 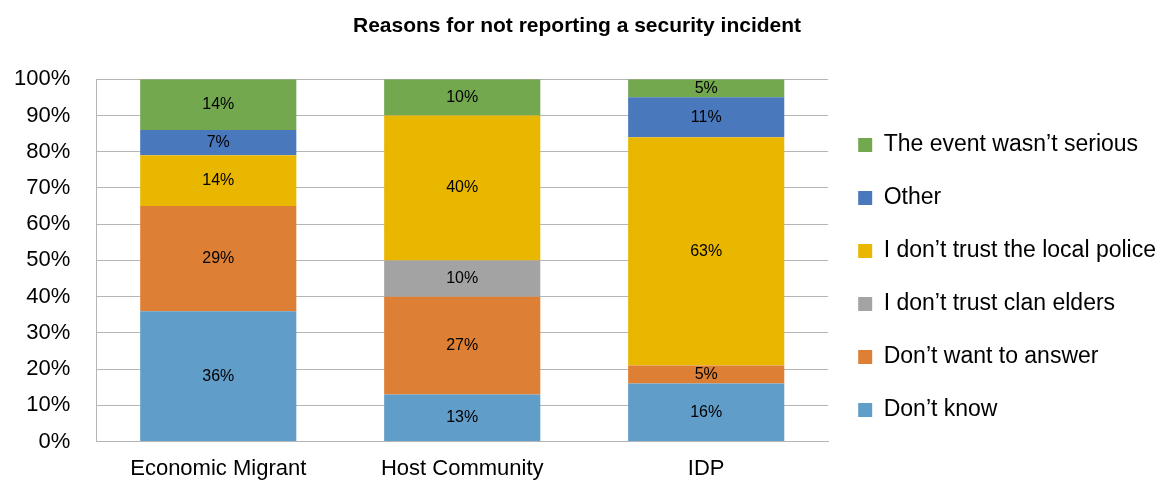 What do you see at coordinates (48, 295) in the screenshot?
I see `y-tick-label: 40%` at bounding box center [48, 295].